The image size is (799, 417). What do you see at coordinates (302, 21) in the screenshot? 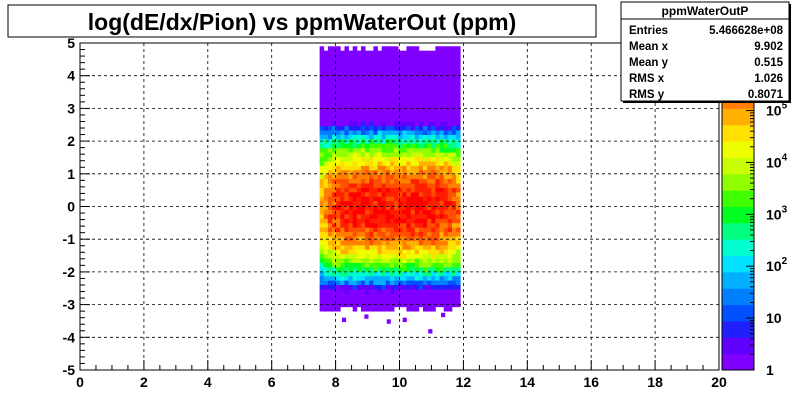
I see `title-frame` at bounding box center [302, 21].